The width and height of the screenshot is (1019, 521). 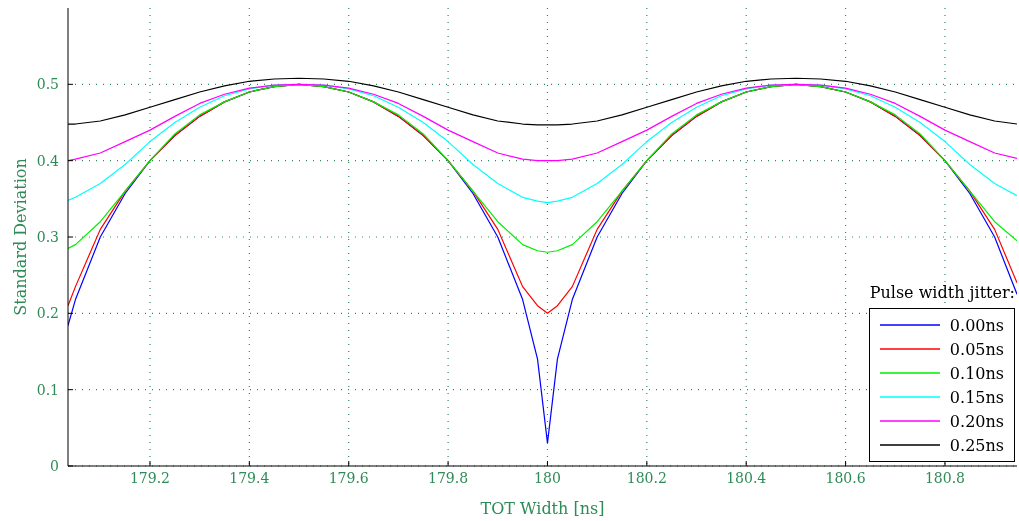 What do you see at coordinates (976, 325) in the screenshot?
I see `legend-label: 0.00ns` at bounding box center [976, 325].